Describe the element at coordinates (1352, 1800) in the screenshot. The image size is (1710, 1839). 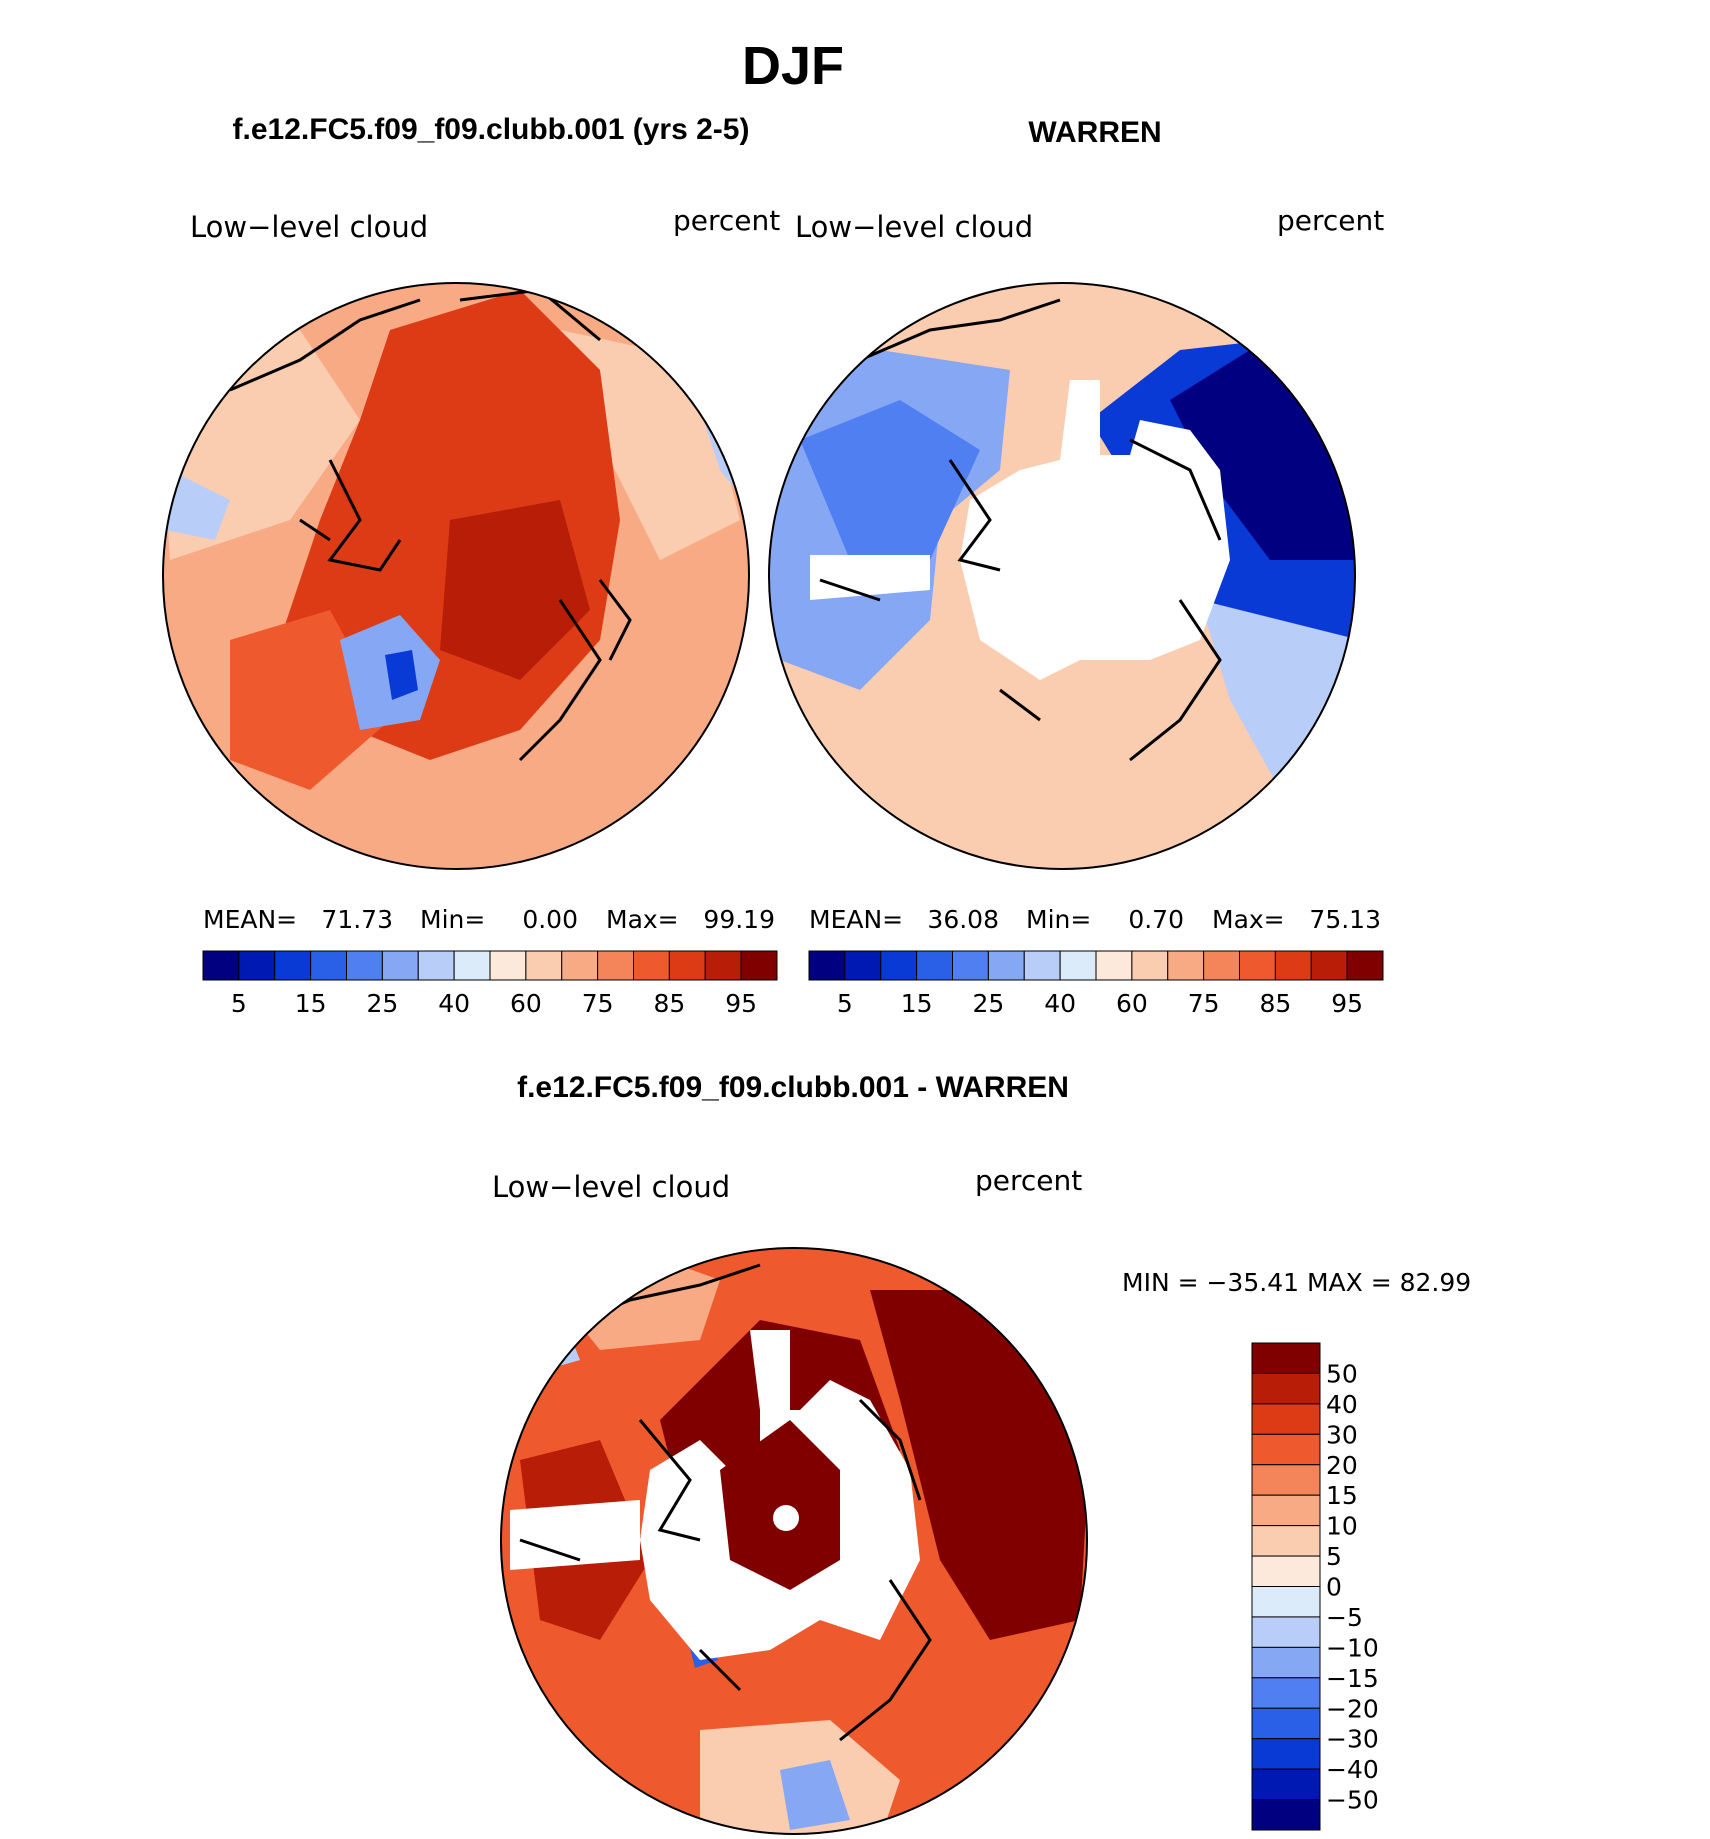
I see `colorbar-difference-tick-label: −50` at that location.